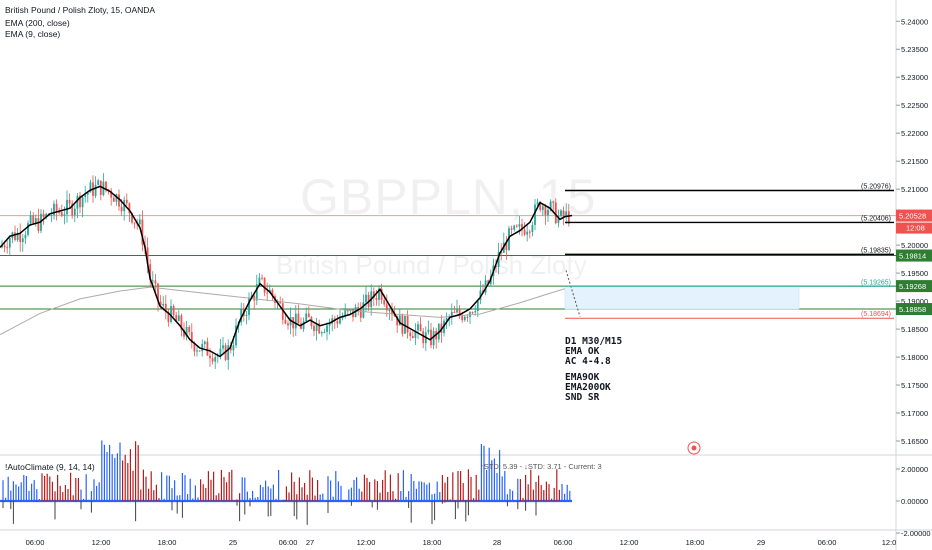 The image size is (932, 550). Describe the element at coordinates (914, 357) in the screenshot. I see `price-tick-label: 5.18000` at that location.